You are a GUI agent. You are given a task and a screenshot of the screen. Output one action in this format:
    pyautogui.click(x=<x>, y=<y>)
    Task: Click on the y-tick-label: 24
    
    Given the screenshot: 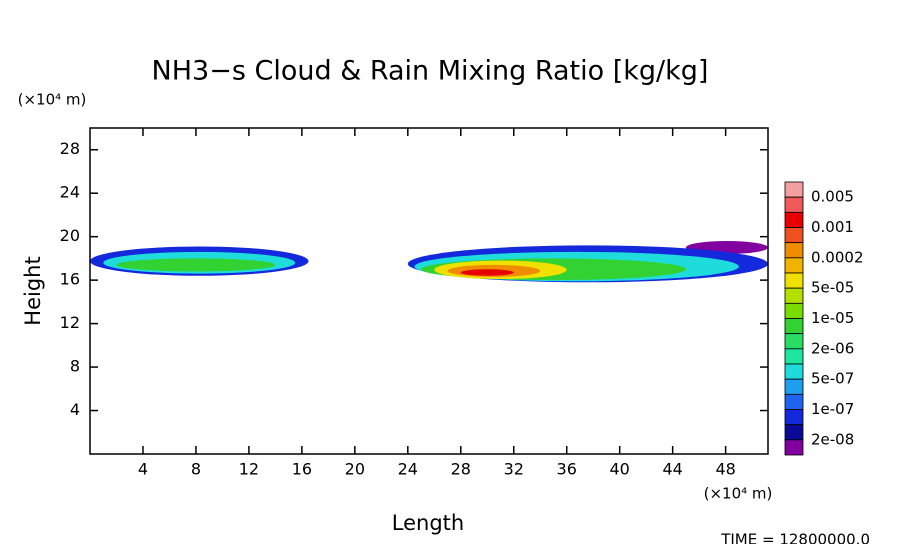 What is the action you would take?
    pyautogui.click(x=70, y=192)
    